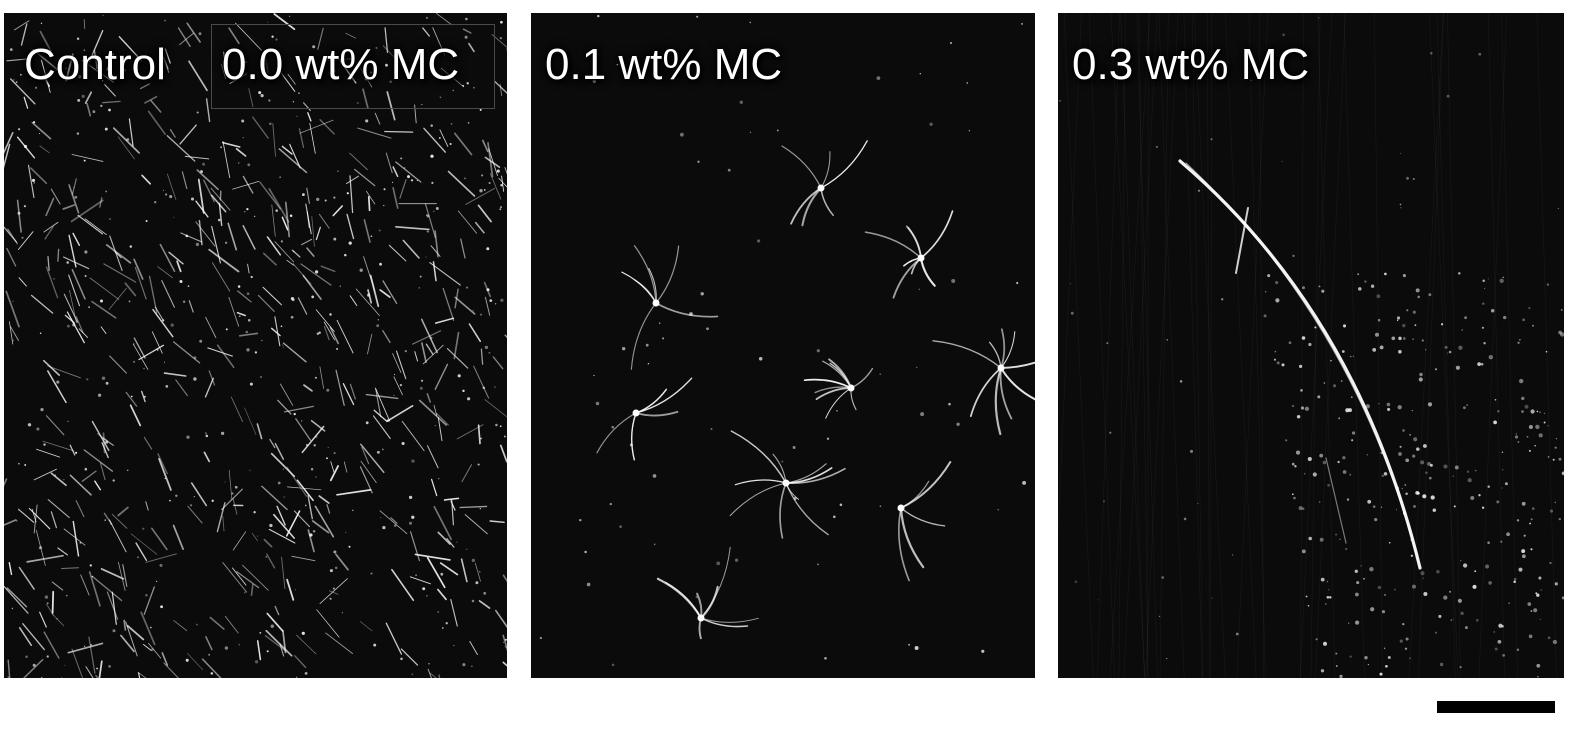 The image size is (1587, 733). I want to click on panel-label-concentration: 0.0 wt% MC, so click(341, 64).